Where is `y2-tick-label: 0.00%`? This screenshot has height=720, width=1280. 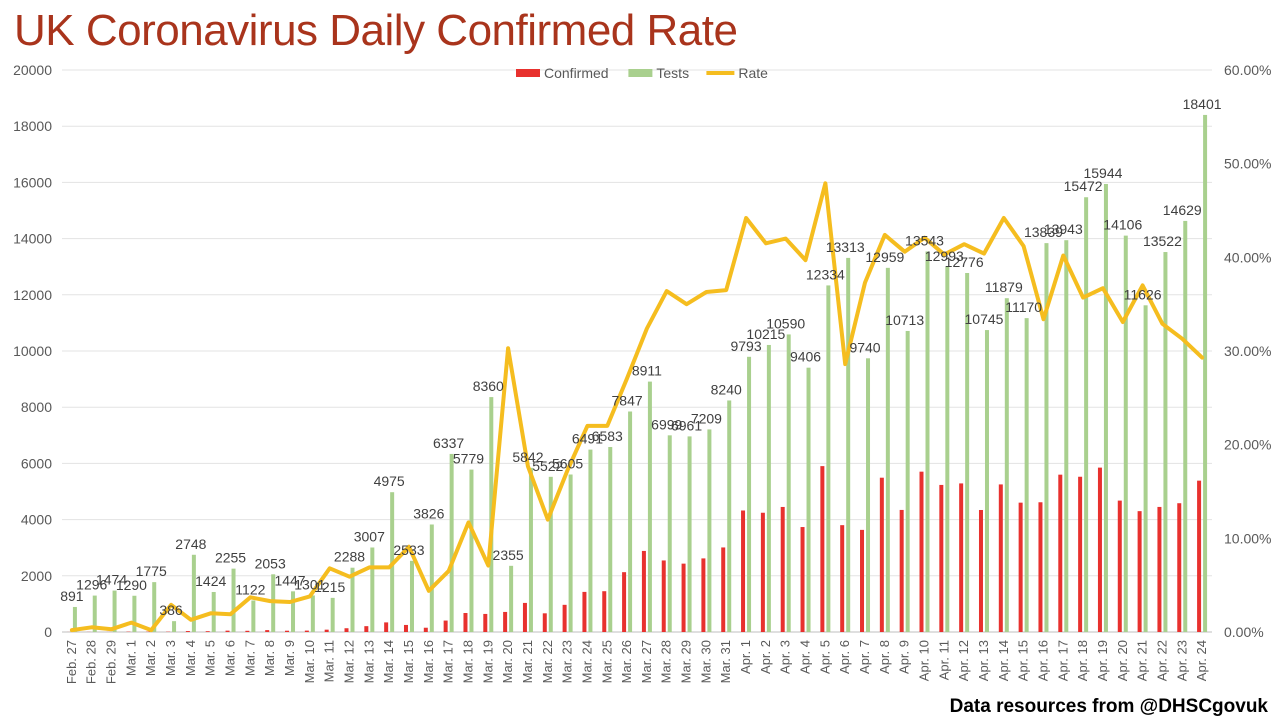 y2-tick-label: 0.00% is located at coordinates (1244, 632).